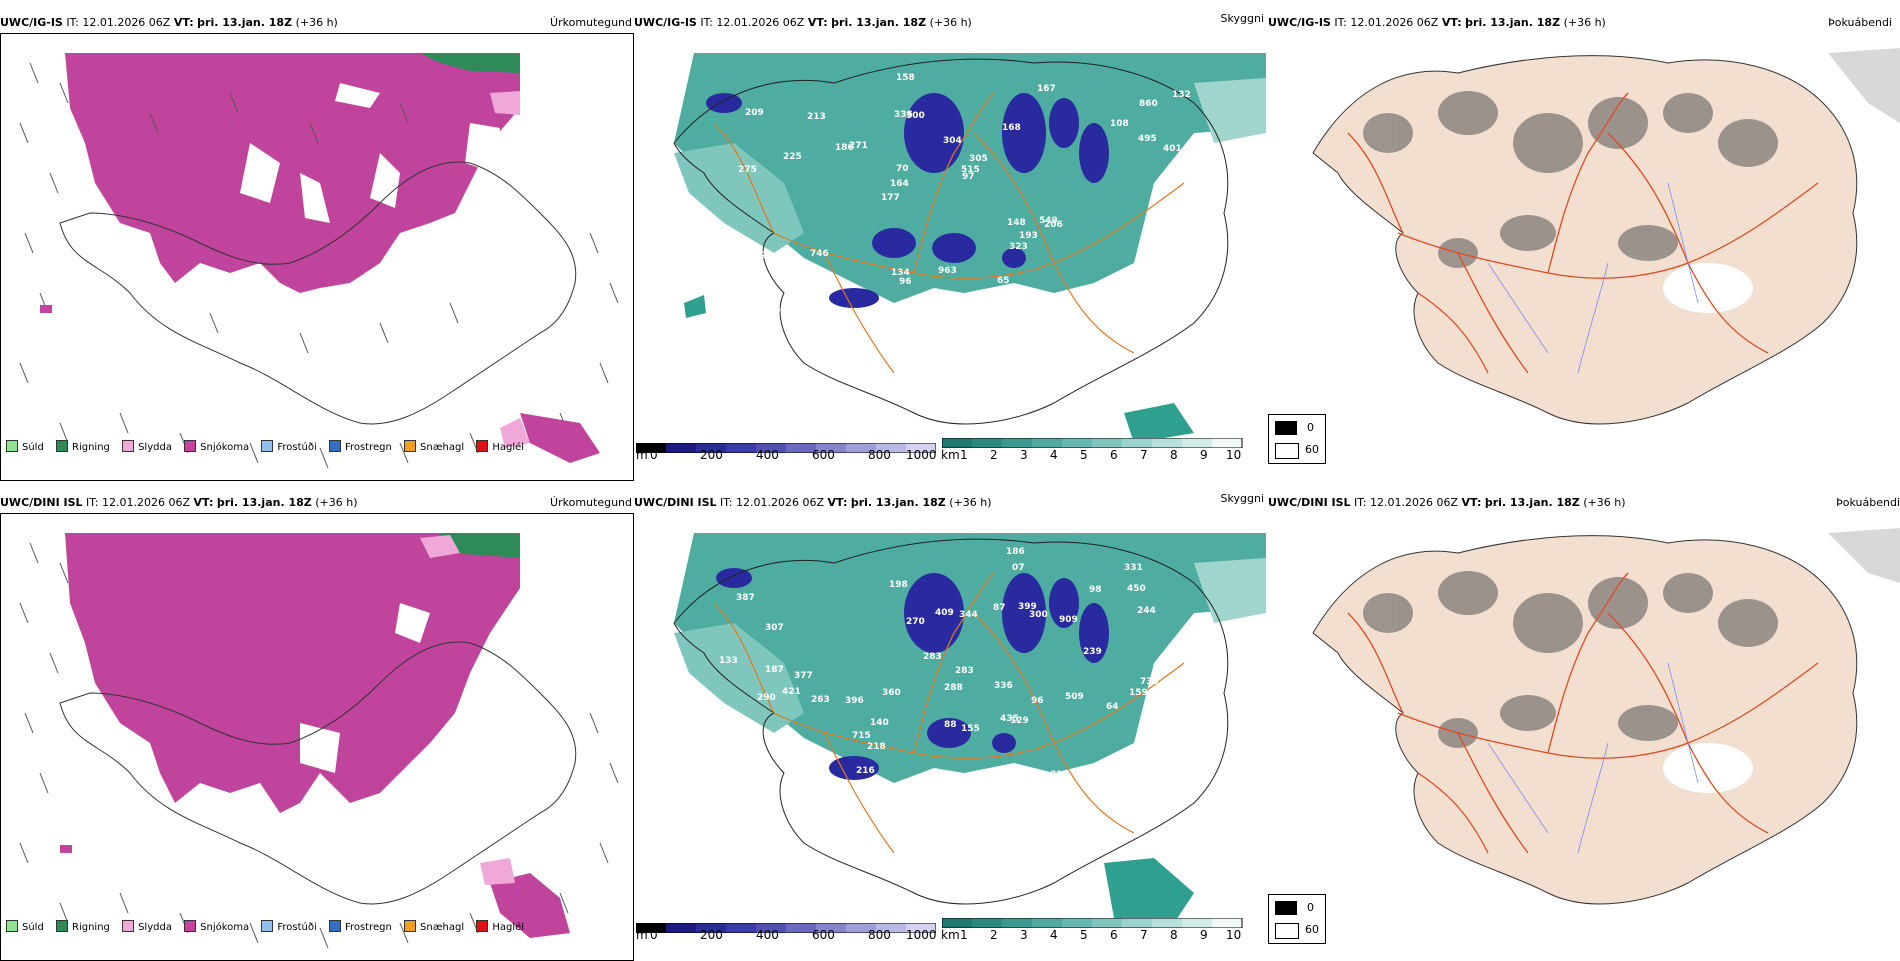 Image resolution: width=1900 pixels, height=961 pixels. What do you see at coordinates (1145, 756) in the screenshot?
I see `height-label: 991` at bounding box center [1145, 756].